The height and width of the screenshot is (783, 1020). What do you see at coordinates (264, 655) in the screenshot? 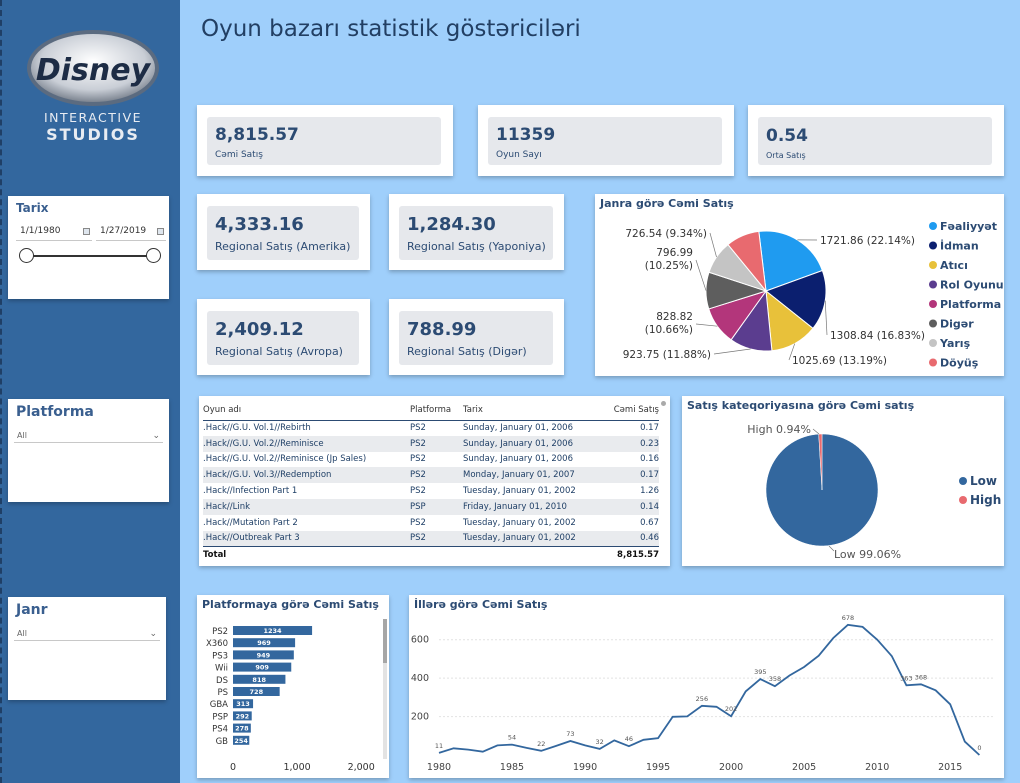
I see `bar-data-label: 949` at bounding box center [264, 655].